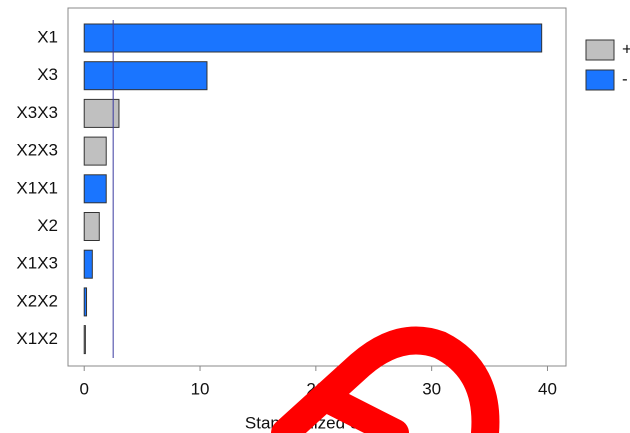  What do you see at coordinates (37, 300) in the screenshot?
I see `y-tick-label: X2X2` at bounding box center [37, 300].